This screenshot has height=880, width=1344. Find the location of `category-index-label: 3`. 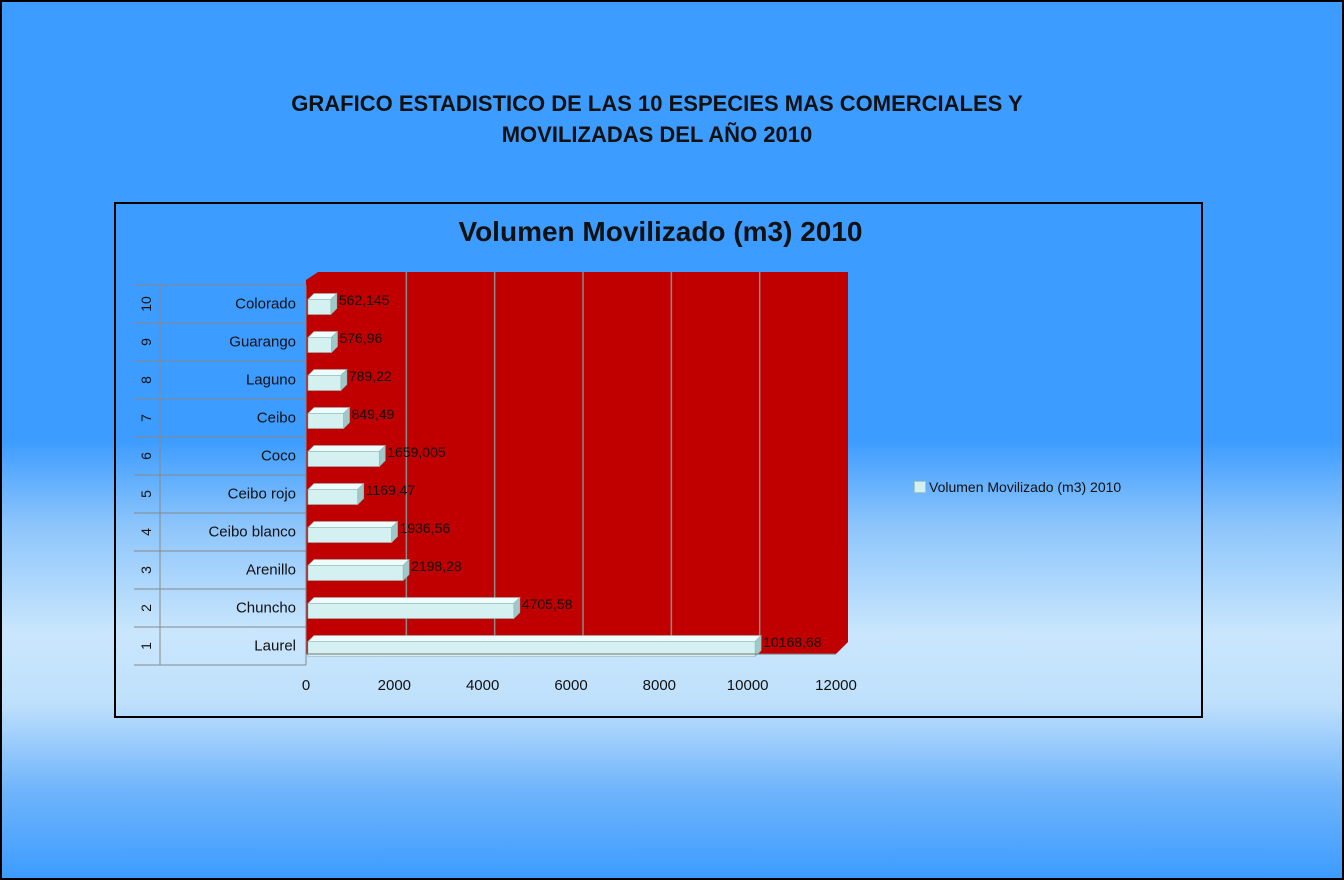

category-index-label: 3 is located at coordinates (146, 570).